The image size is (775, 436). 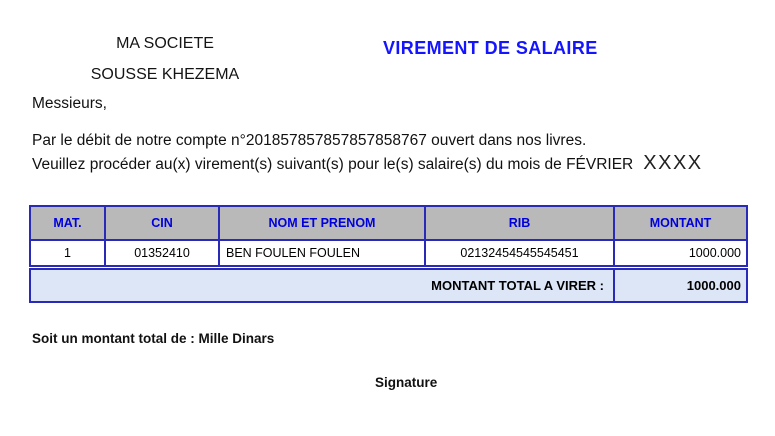 What do you see at coordinates (165, 59) in the screenshot?
I see `company-block: MA SOCIETE SOUSSE KHEZEMA` at bounding box center [165, 59].